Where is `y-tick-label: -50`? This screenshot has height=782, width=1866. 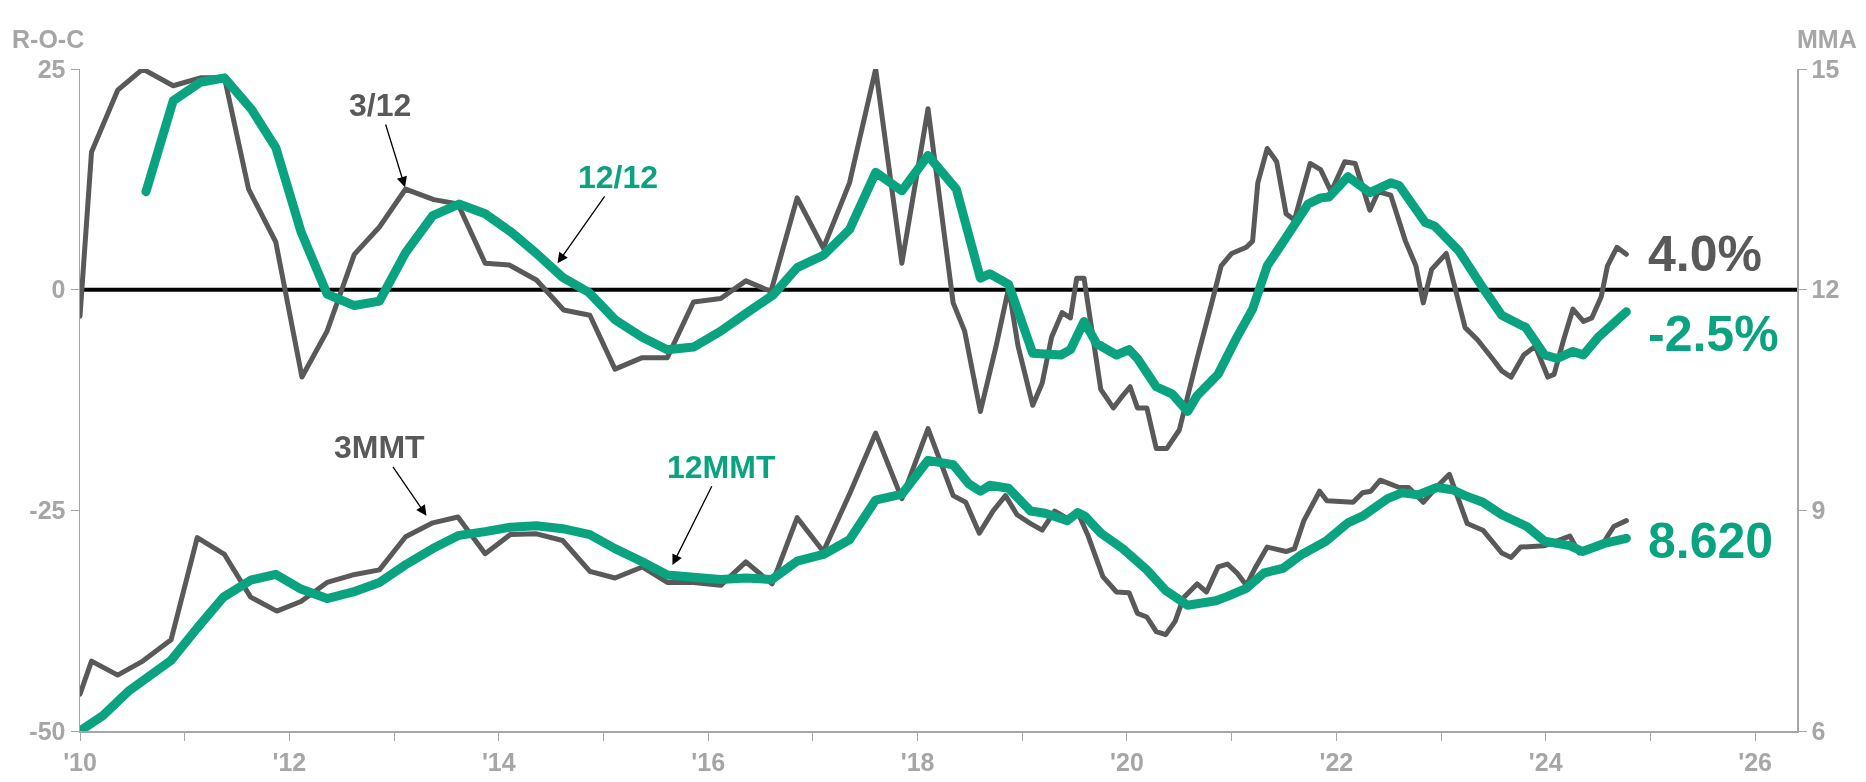 y-tick-label: -50 is located at coordinates (47, 730).